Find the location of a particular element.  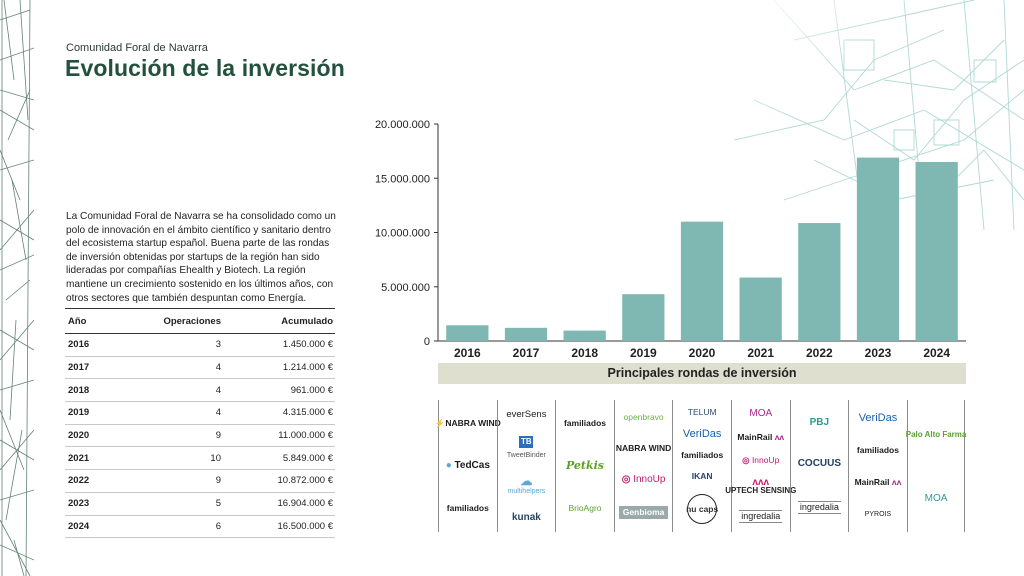

bar-2022 is located at coordinates (819, 282).